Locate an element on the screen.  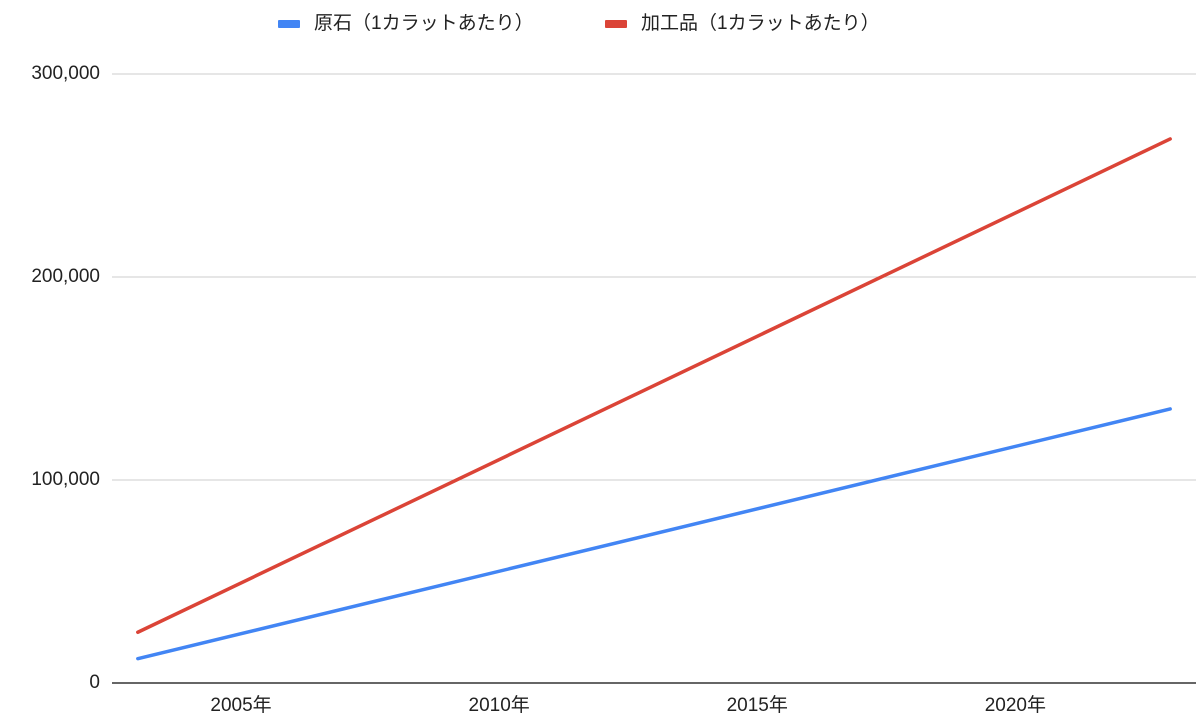
legend-label: 加工品（1カラットあたり） is located at coordinates (760, 23).